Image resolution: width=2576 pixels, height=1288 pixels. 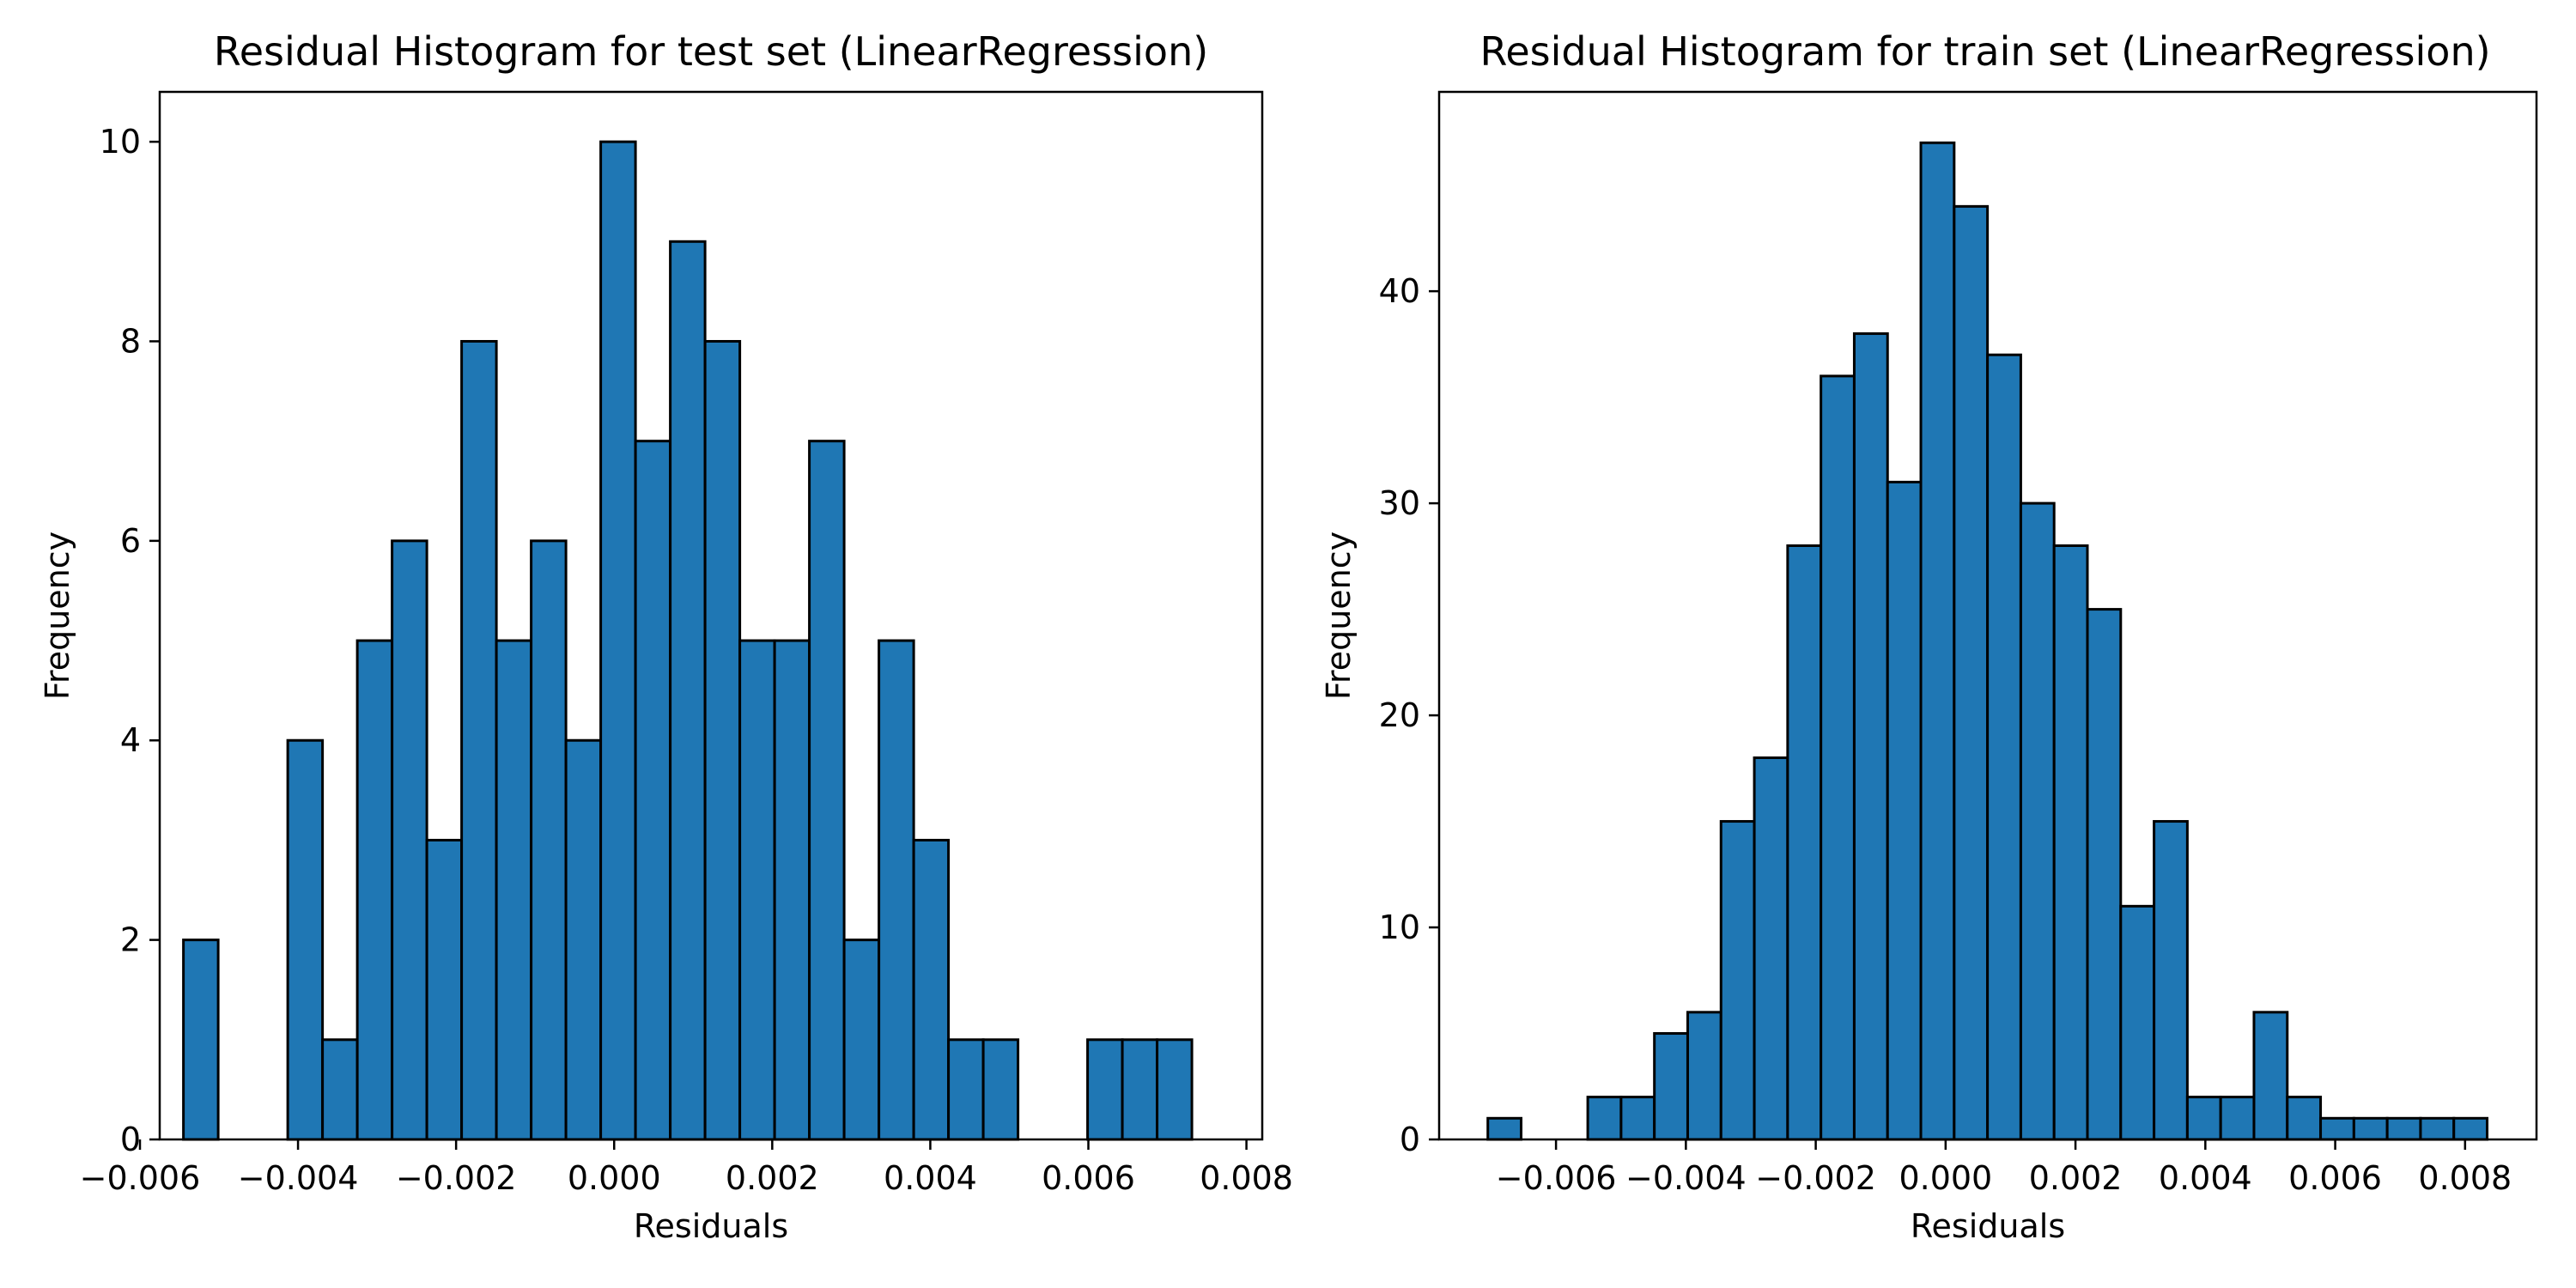 I want to click on train-x-axis-label: Residuals, so click(x=1988, y=1226).